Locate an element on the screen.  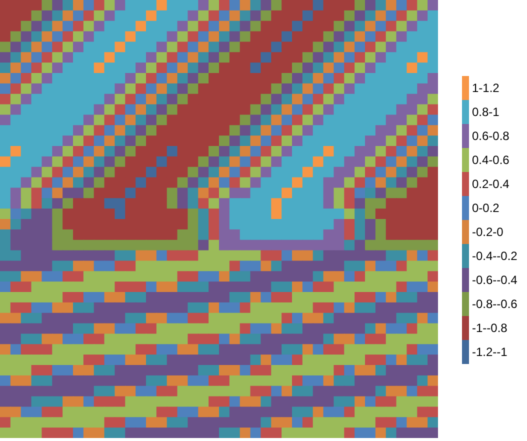
color-bar-label: 0.4-0.6 is located at coordinates (491, 160).